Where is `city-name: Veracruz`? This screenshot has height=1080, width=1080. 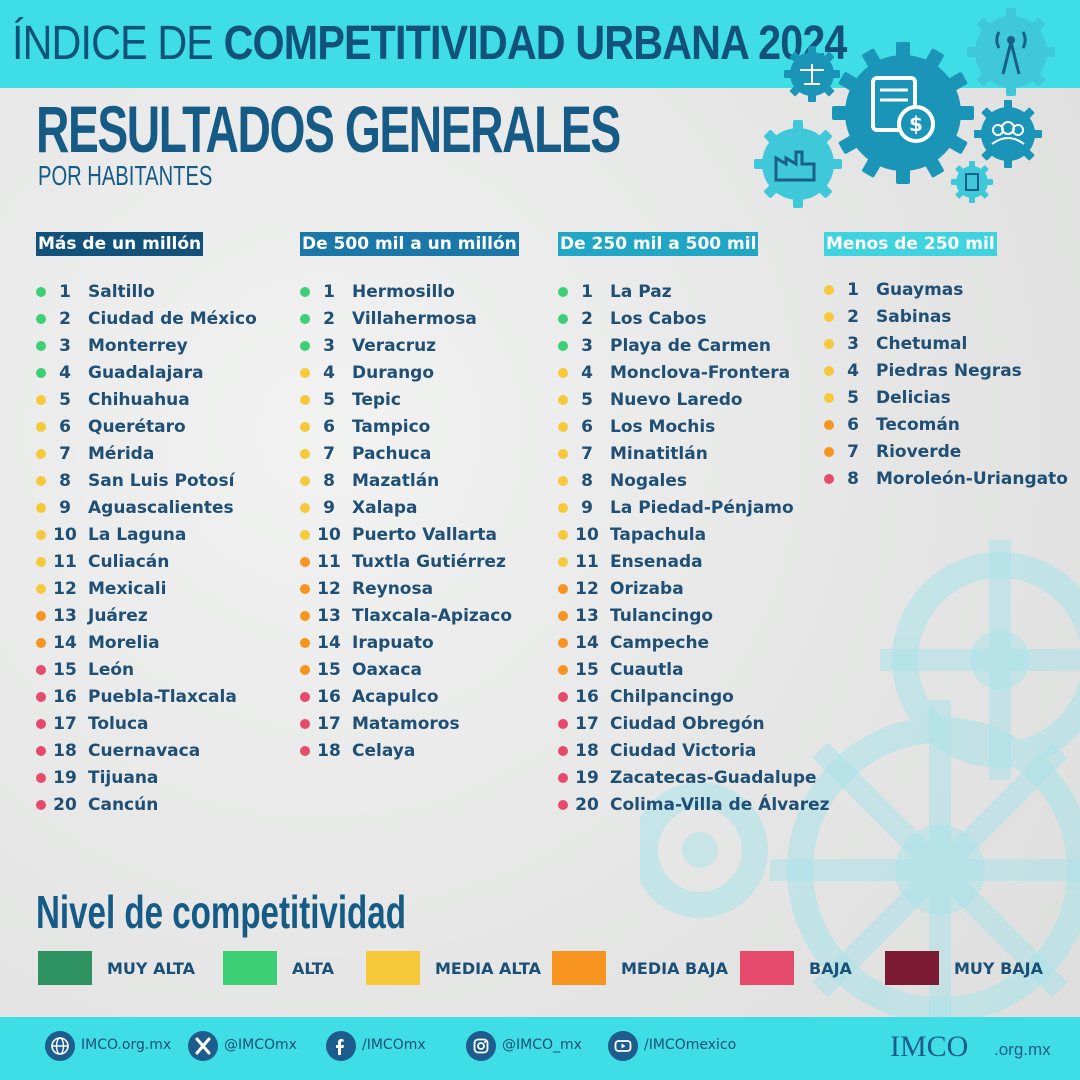 city-name: Veracruz is located at coordinates (394, 346).